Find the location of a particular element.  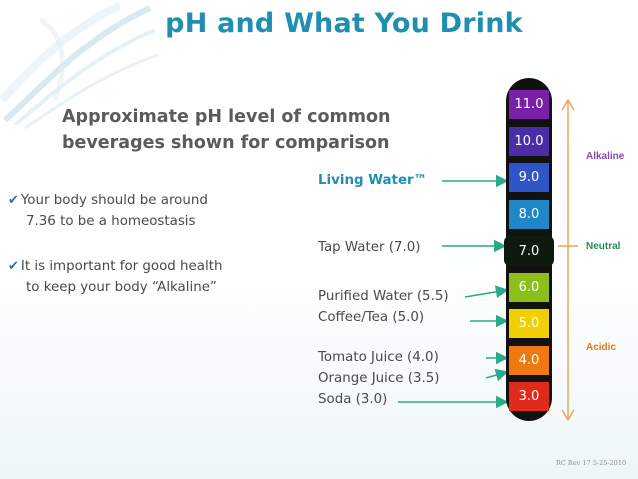

alkaline-label: Alkaline is located at coordinates (605, 156).